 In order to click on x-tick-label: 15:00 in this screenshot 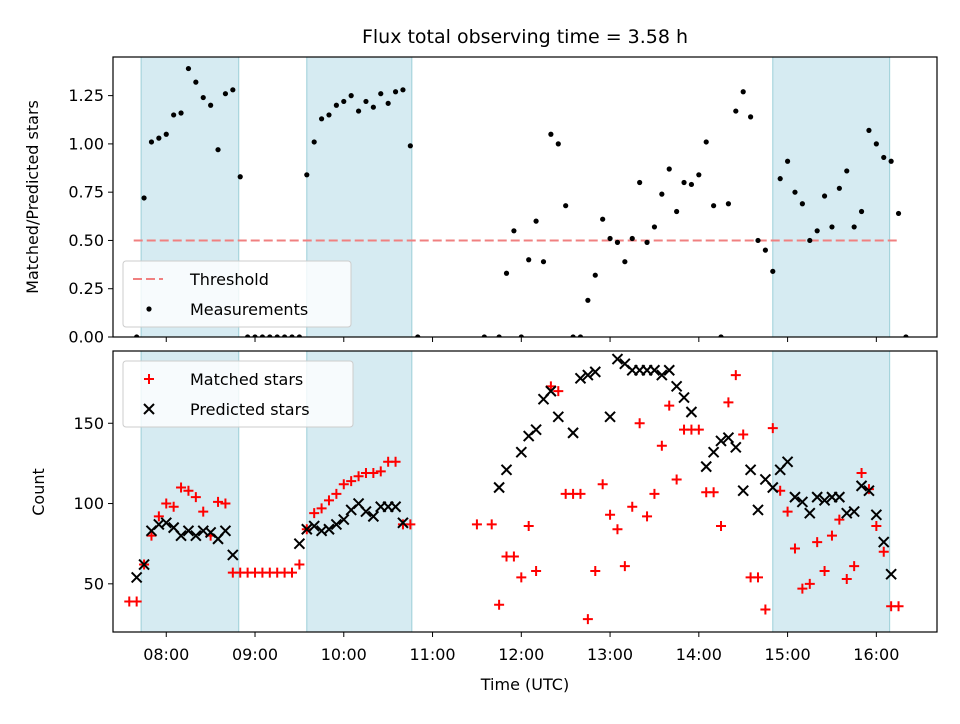, I will do `click(788, 654)`.